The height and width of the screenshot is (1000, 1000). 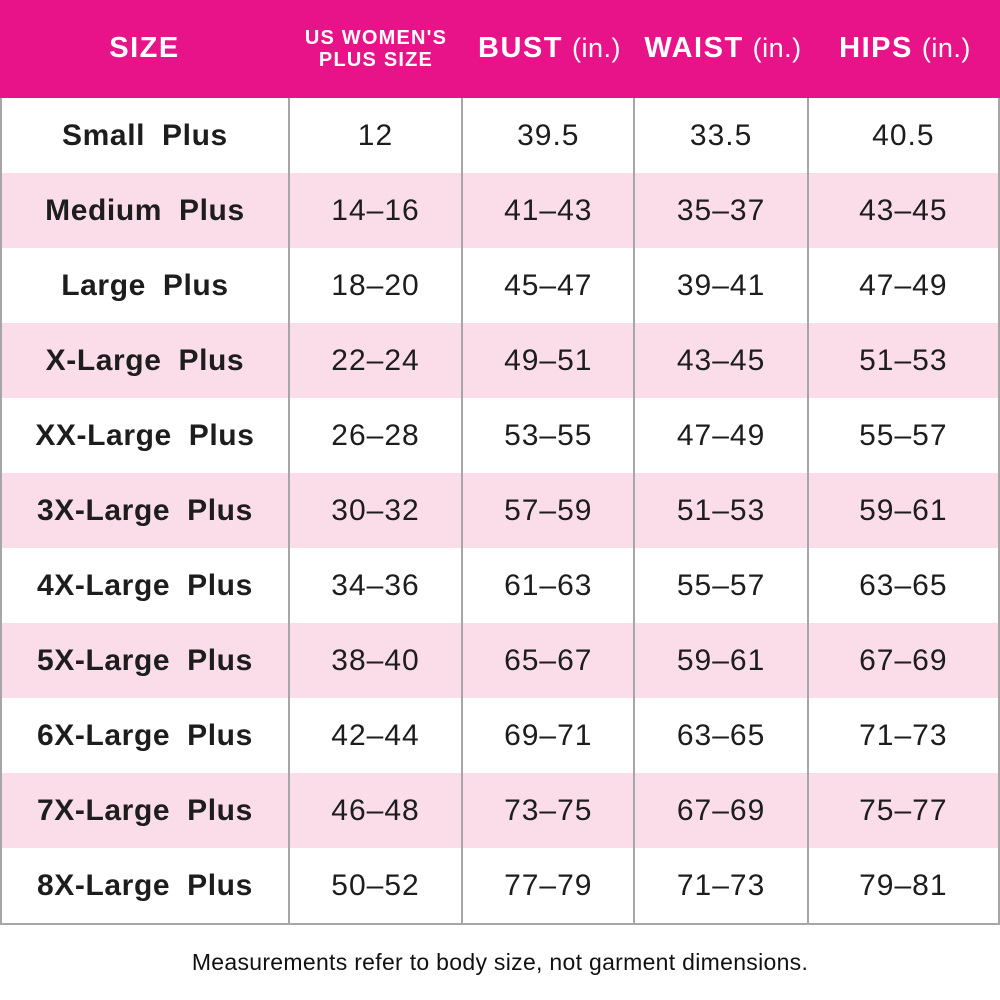 What do you see at coordinates (903, 885) in the screenshot?
I see `hips-cell: 79–81` at bounding box center [903, 885].